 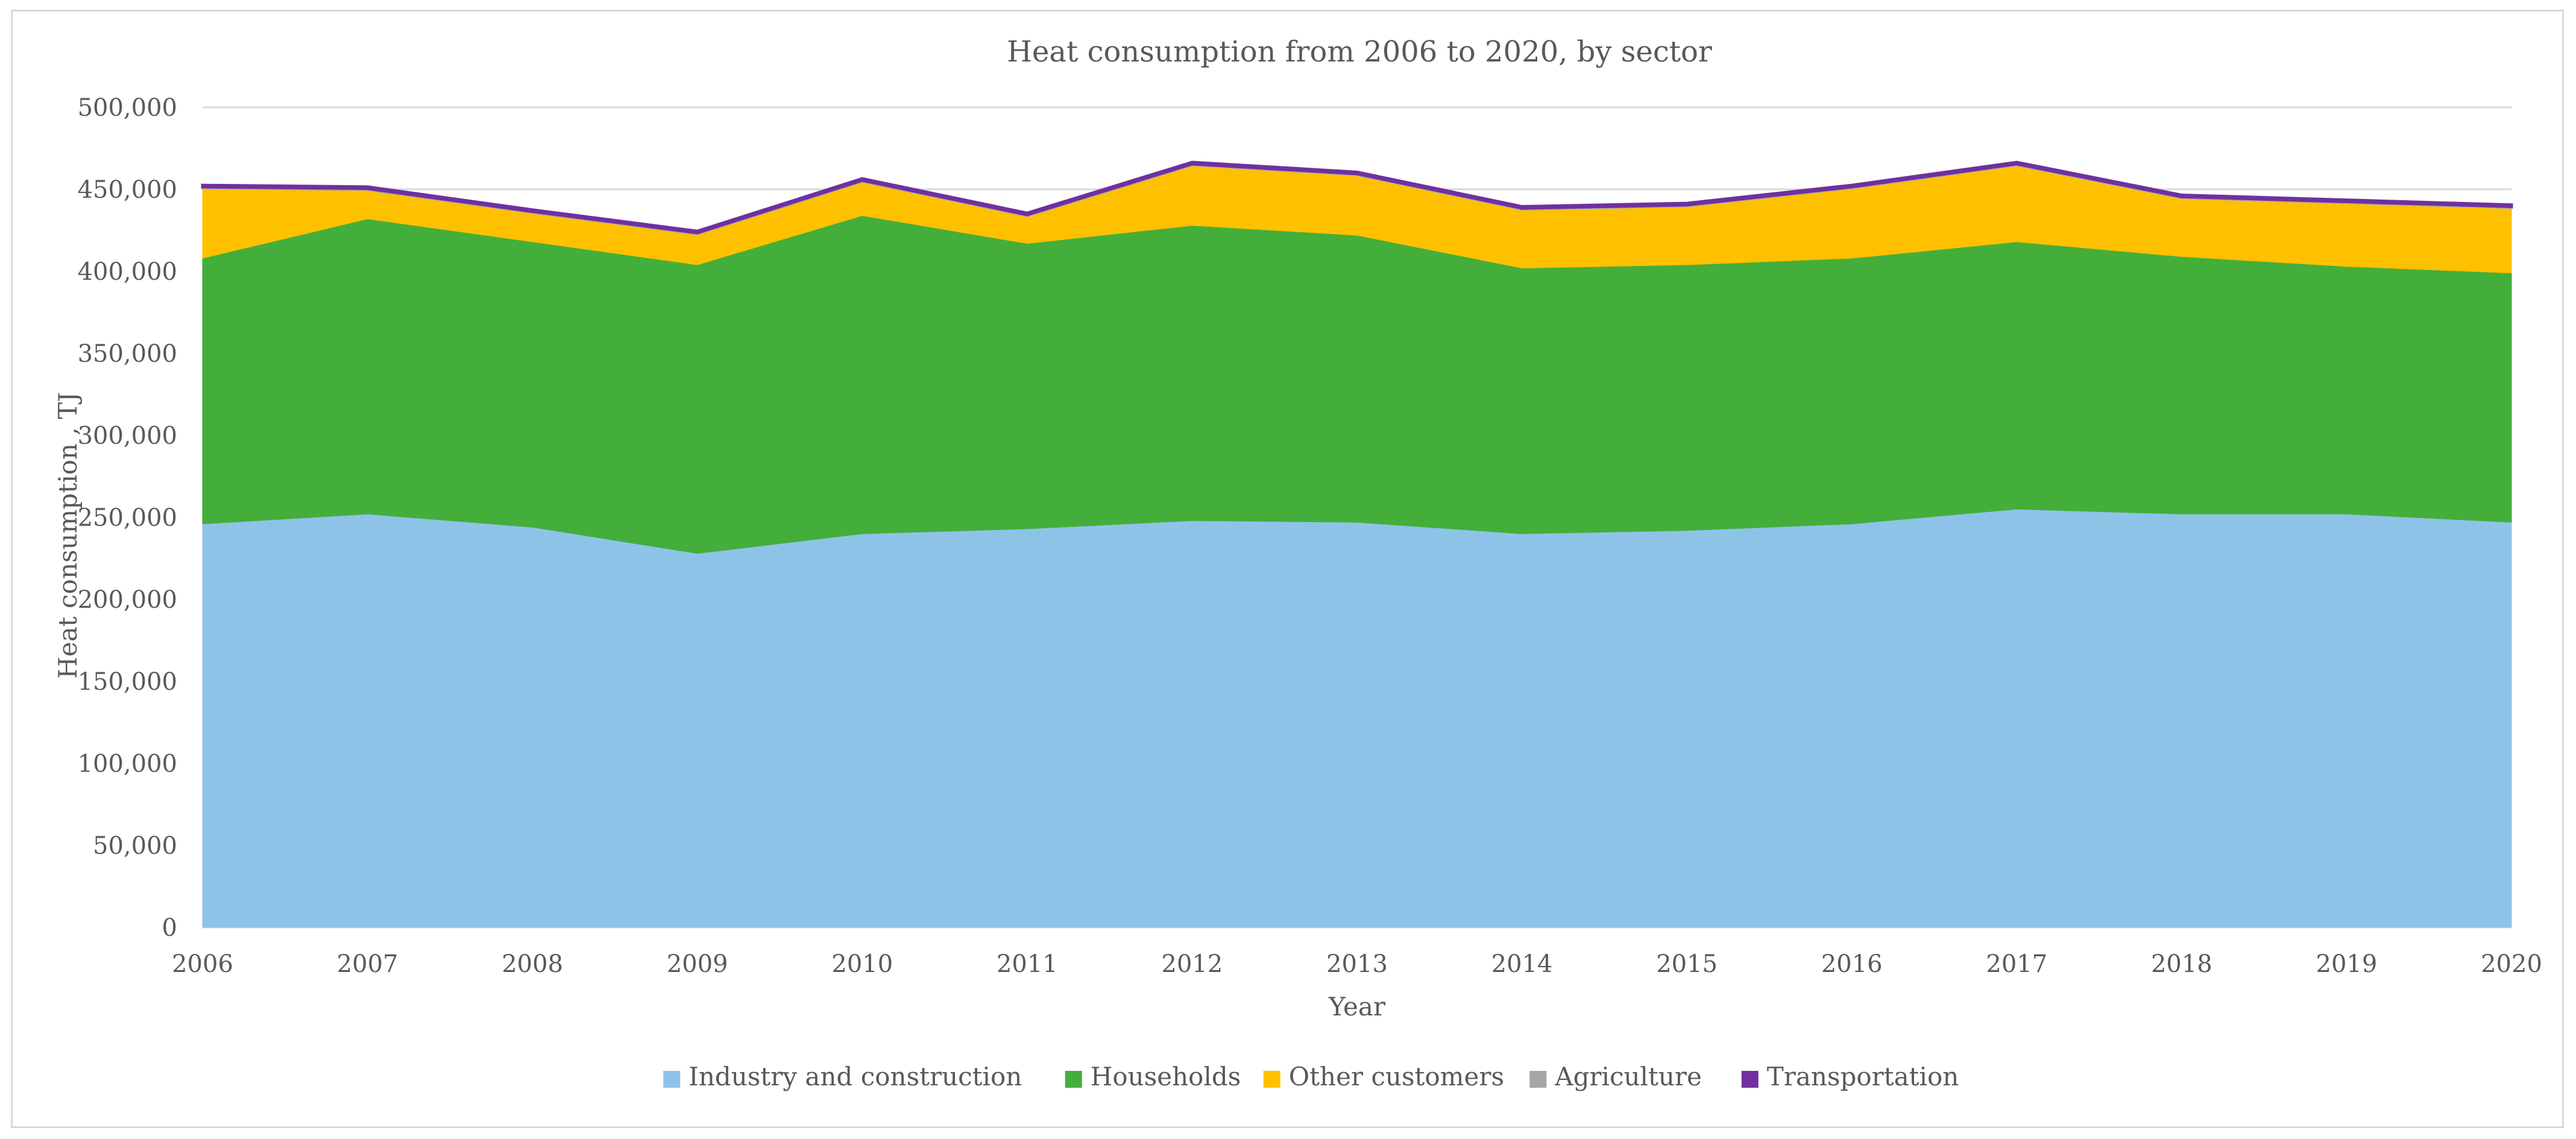 What do you see at coordinates (127, 682) in the screenshot?
I see `y-tick-label: 150,000` at bounding box center [127, 682].